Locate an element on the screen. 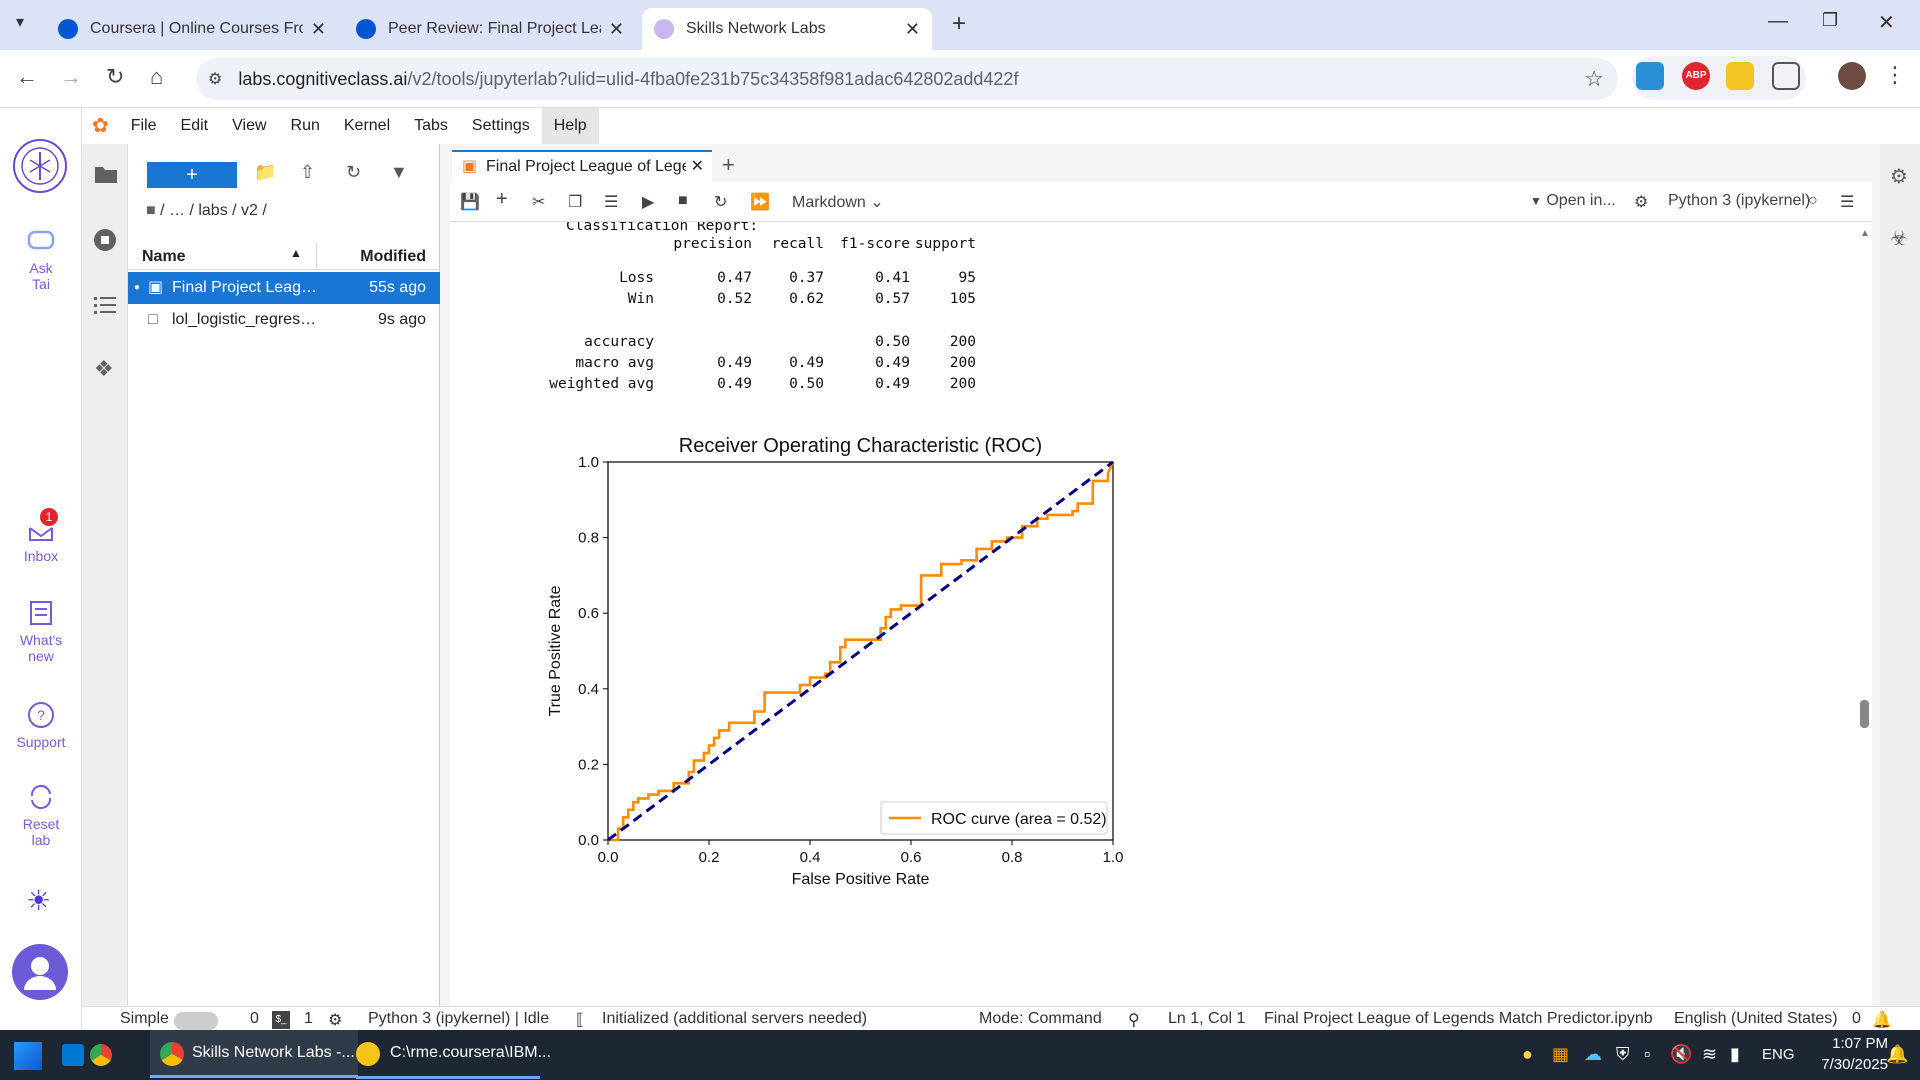  notification-bell-icon: 🔔 is located at coordinates (1897, 1054).